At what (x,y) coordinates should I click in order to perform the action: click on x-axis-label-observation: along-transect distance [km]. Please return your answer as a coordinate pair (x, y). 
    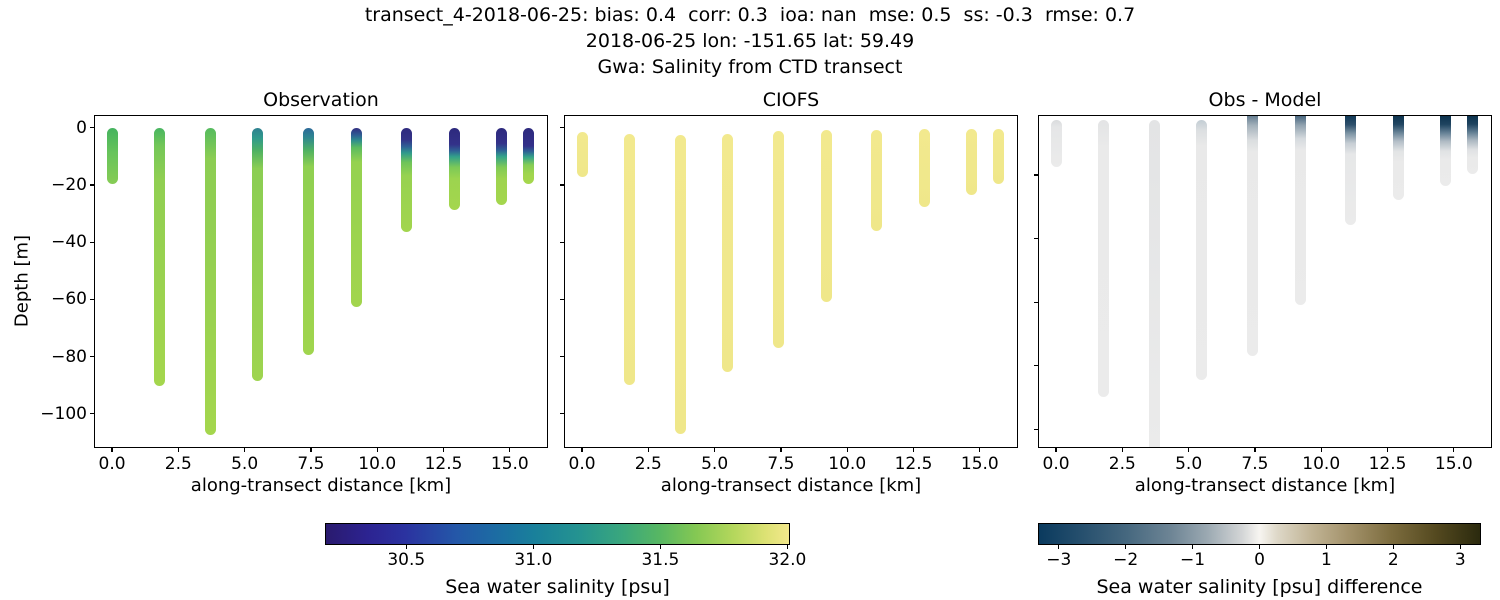
    Looking at the image, I should click on (321, 485).